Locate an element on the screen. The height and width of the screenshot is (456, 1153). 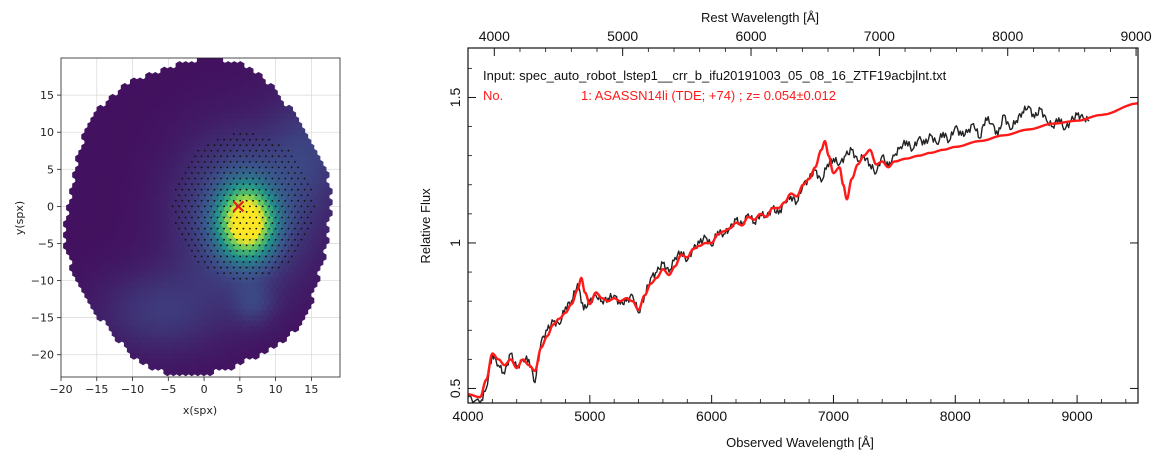
heatmap-y-tick-label-6: −15 is located at coordinates (42, 318).